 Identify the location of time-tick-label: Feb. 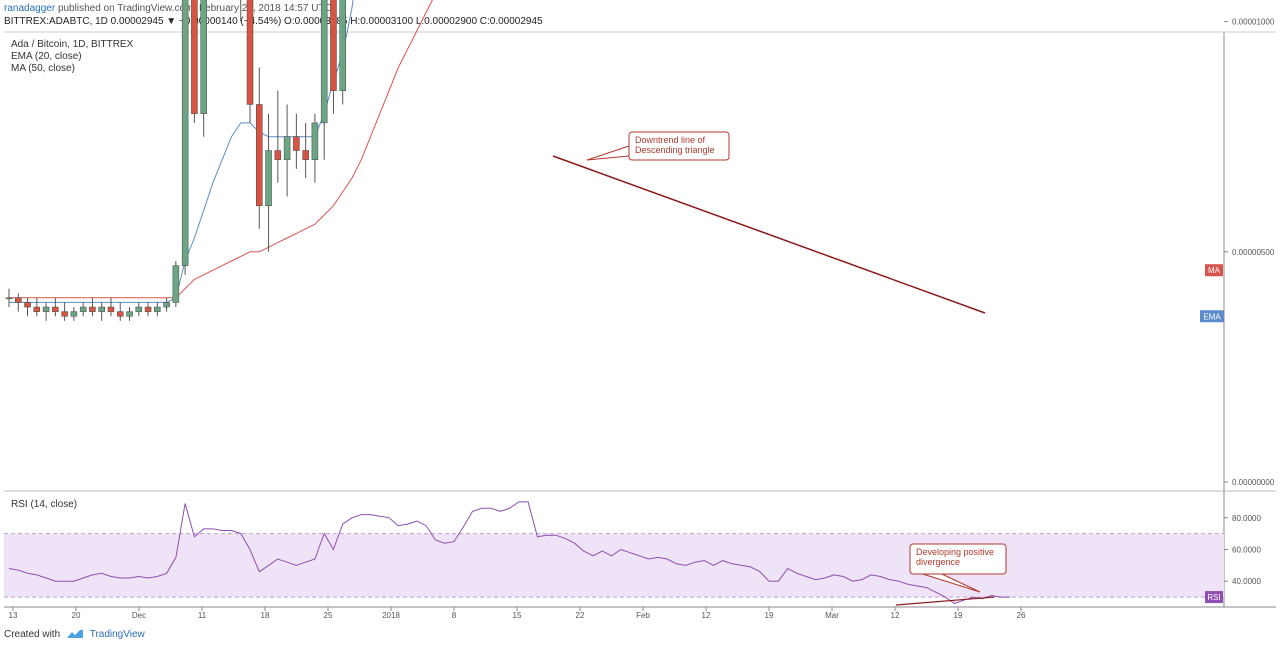
(643, 615).